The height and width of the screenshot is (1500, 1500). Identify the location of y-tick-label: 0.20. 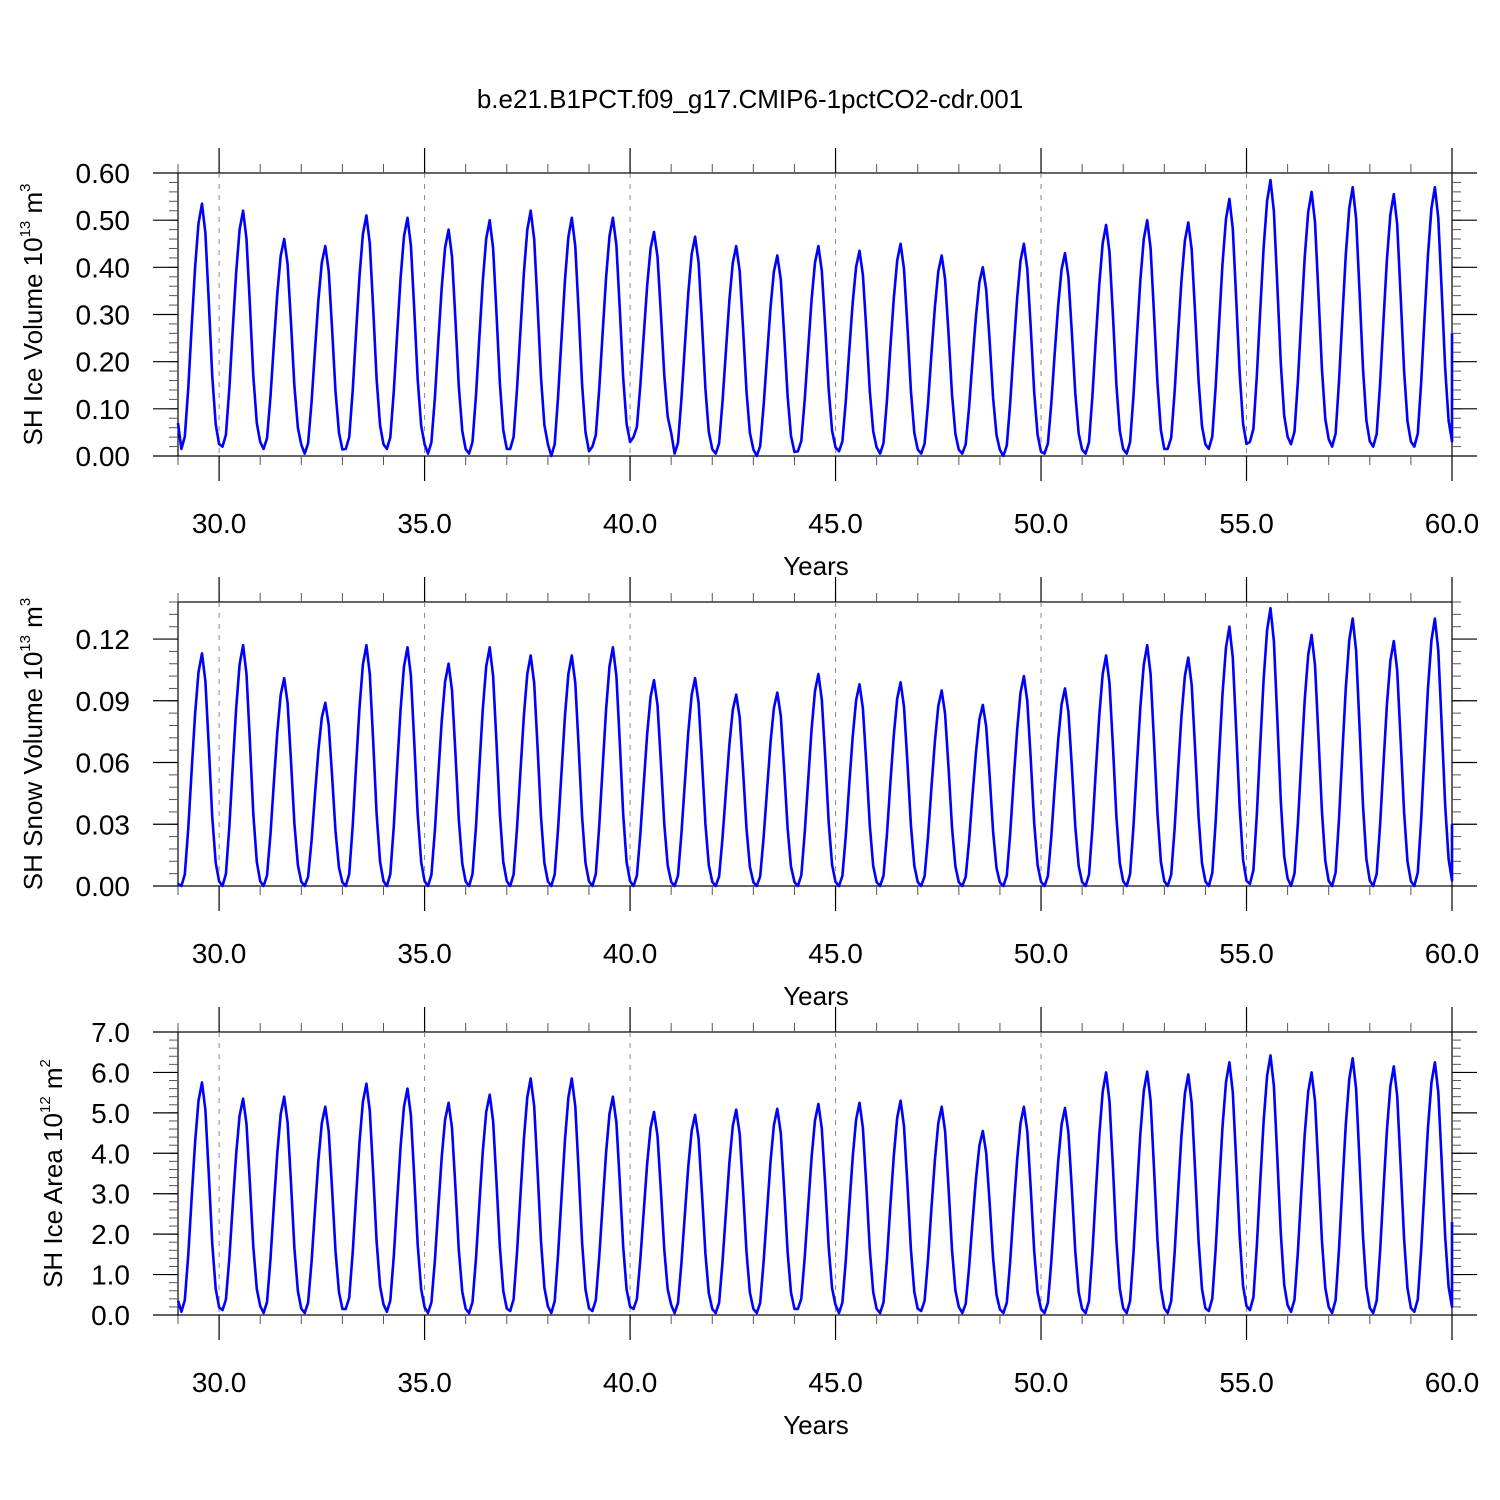
(103, 362).